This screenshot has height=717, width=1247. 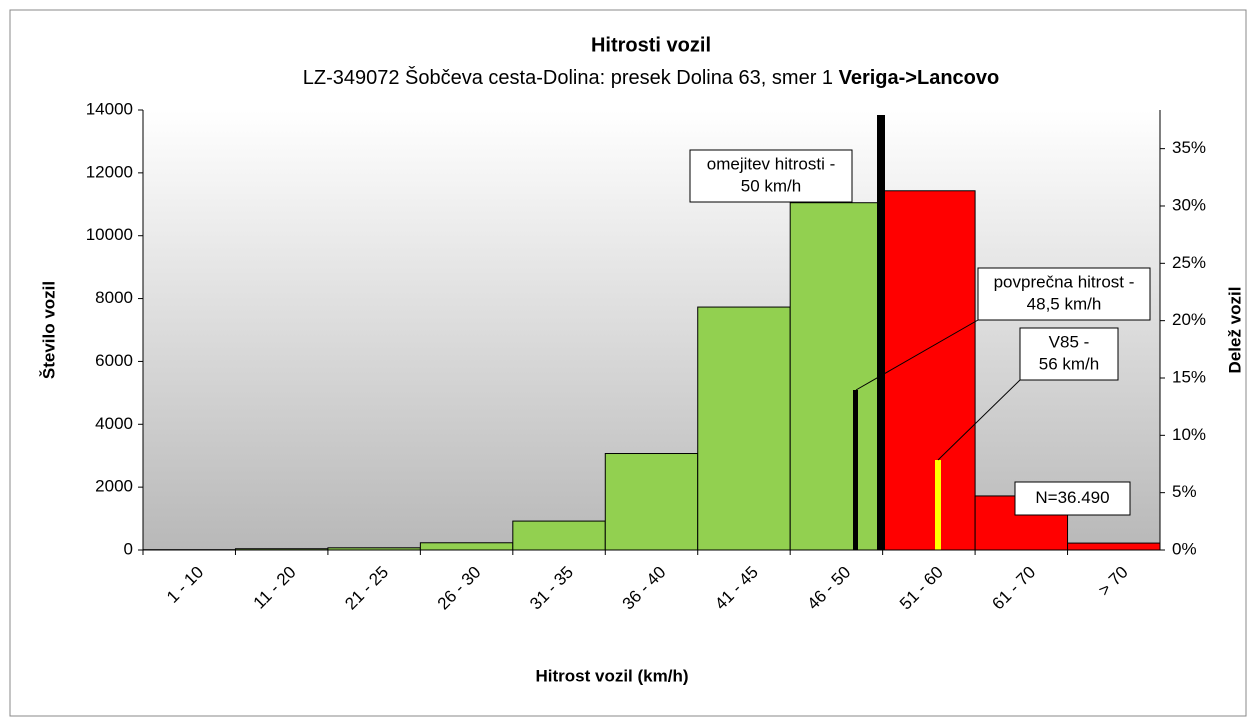 What do you see at coordinates (771, 163) in the screenshot?
I see `annotation-text: omejitev hitrosti -` at bounding box center [771, 163].